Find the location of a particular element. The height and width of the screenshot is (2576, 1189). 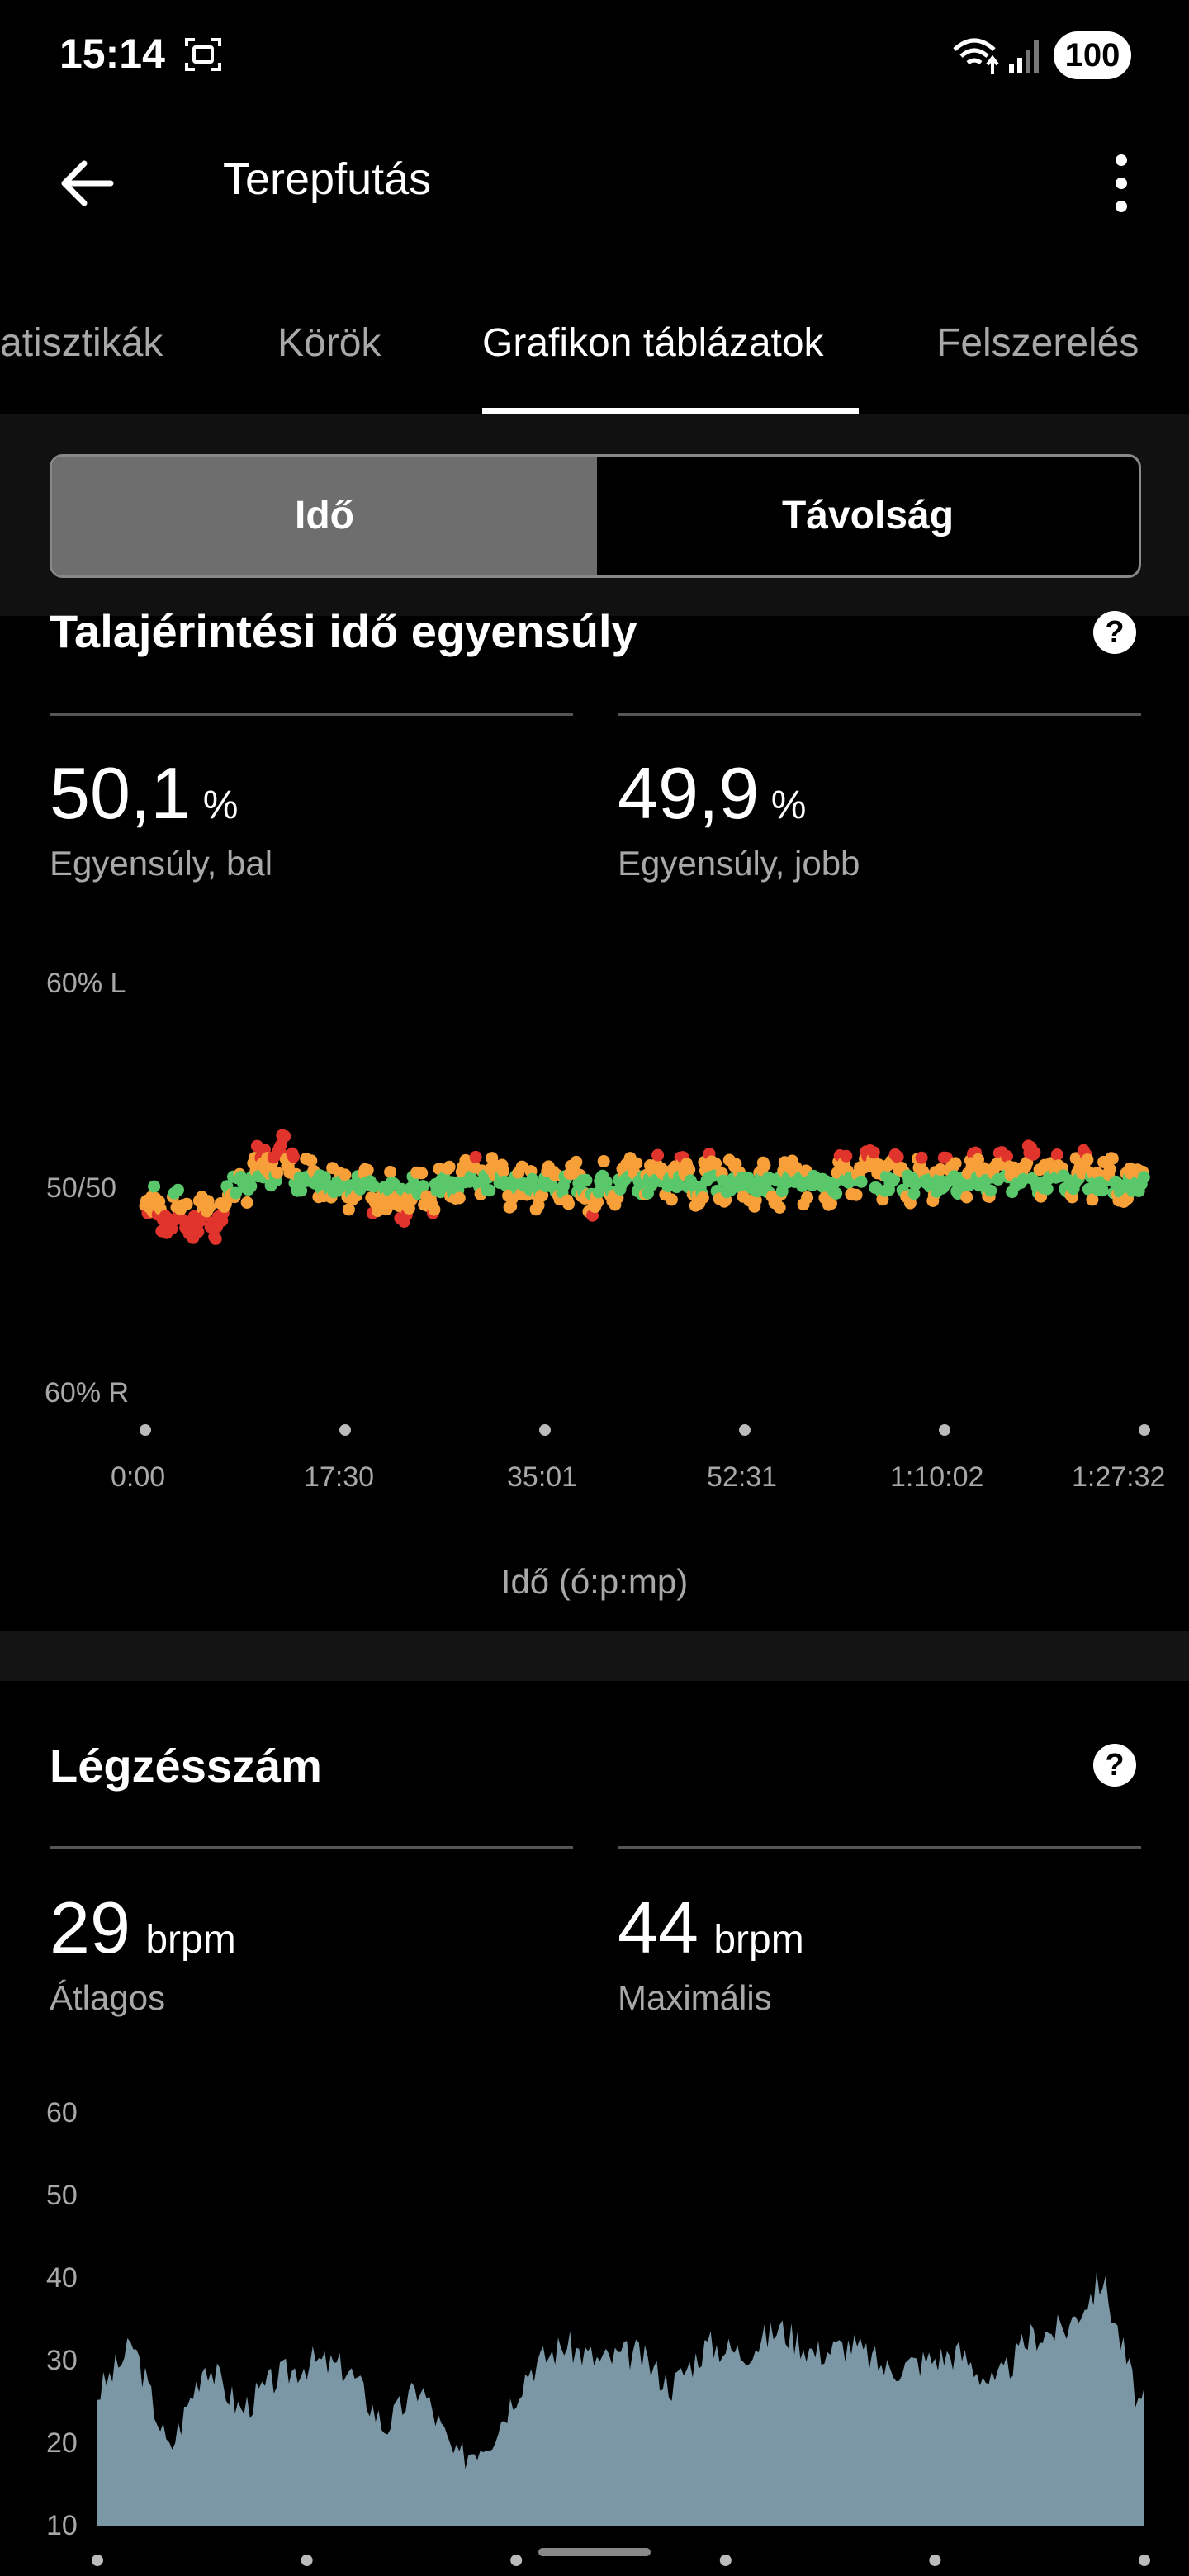

segment-distance: Távolság is located at coordinates (868, 515).